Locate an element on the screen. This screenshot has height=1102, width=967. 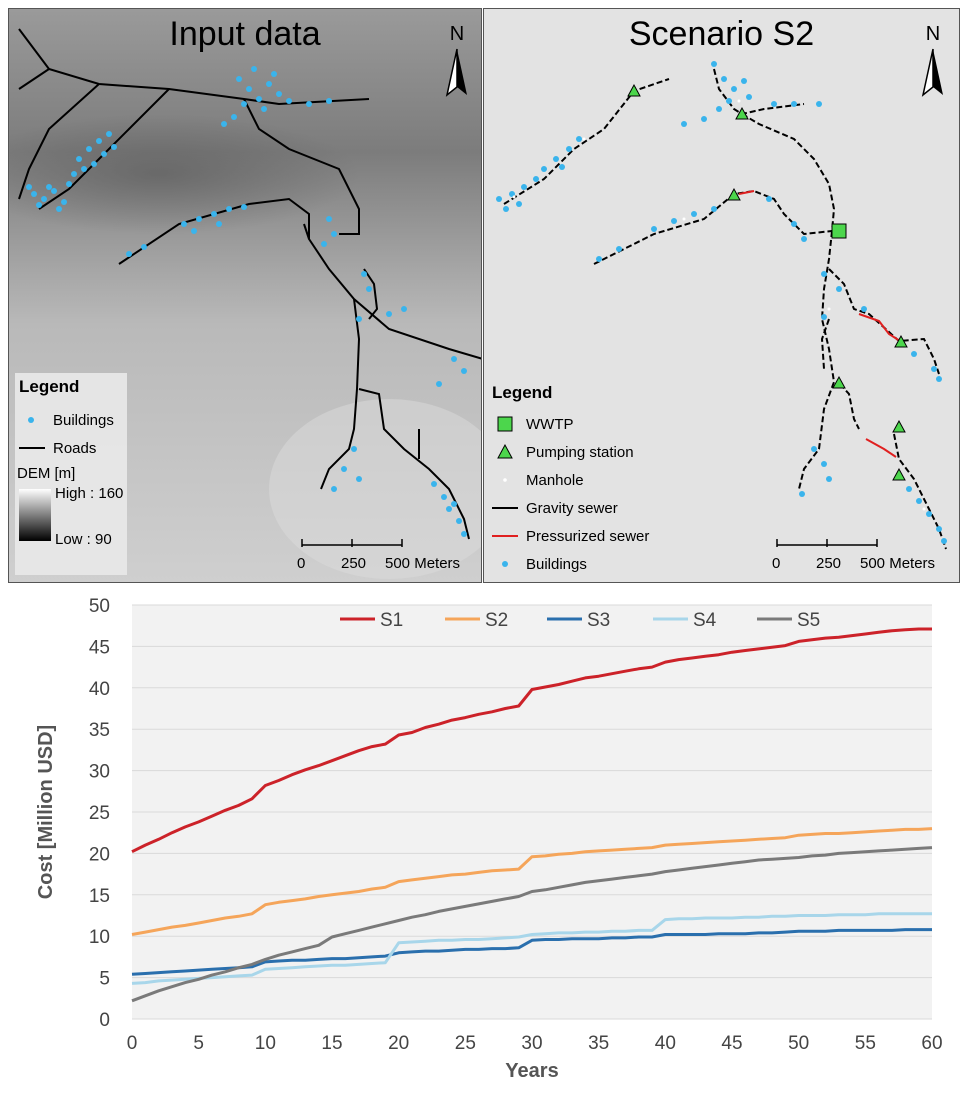
legend-item-wwtp: WWTP is located at coordinates (532, 424).